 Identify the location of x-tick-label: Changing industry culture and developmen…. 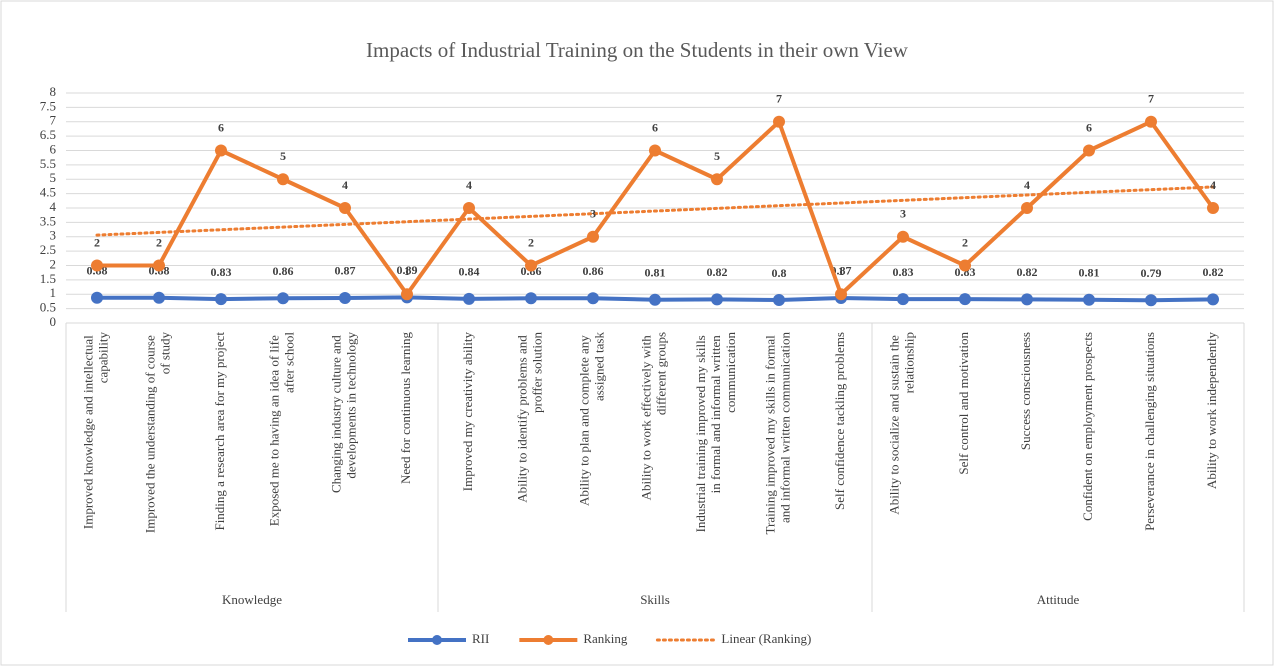
(343, 413).